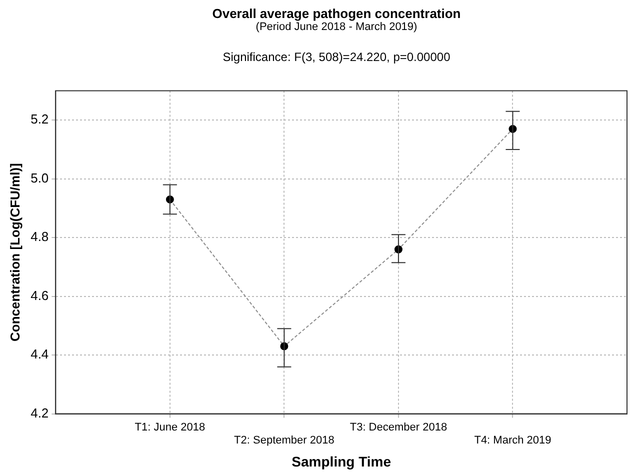  I want to click on x-tick-label: T2: September 2018, so click(284, 440).